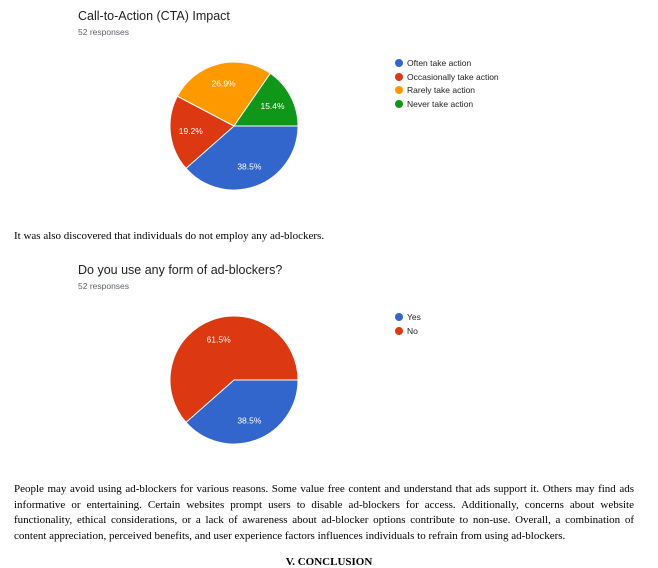 This screenshot has width=658, height=568. Describe the element at coordinates (266, 99) in the screenshot. I see `pie-slice-never-take-action` at that location.